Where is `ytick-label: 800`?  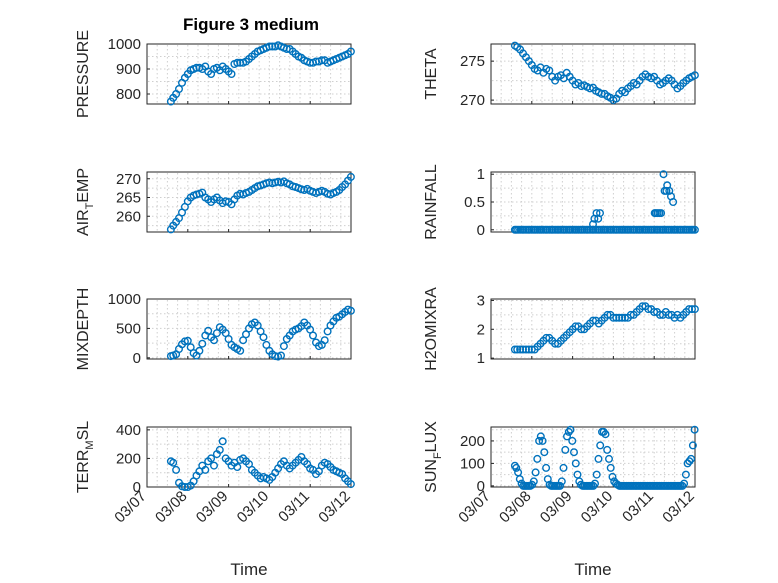 ytick-label: 800 is located at coordinates (128, 94).